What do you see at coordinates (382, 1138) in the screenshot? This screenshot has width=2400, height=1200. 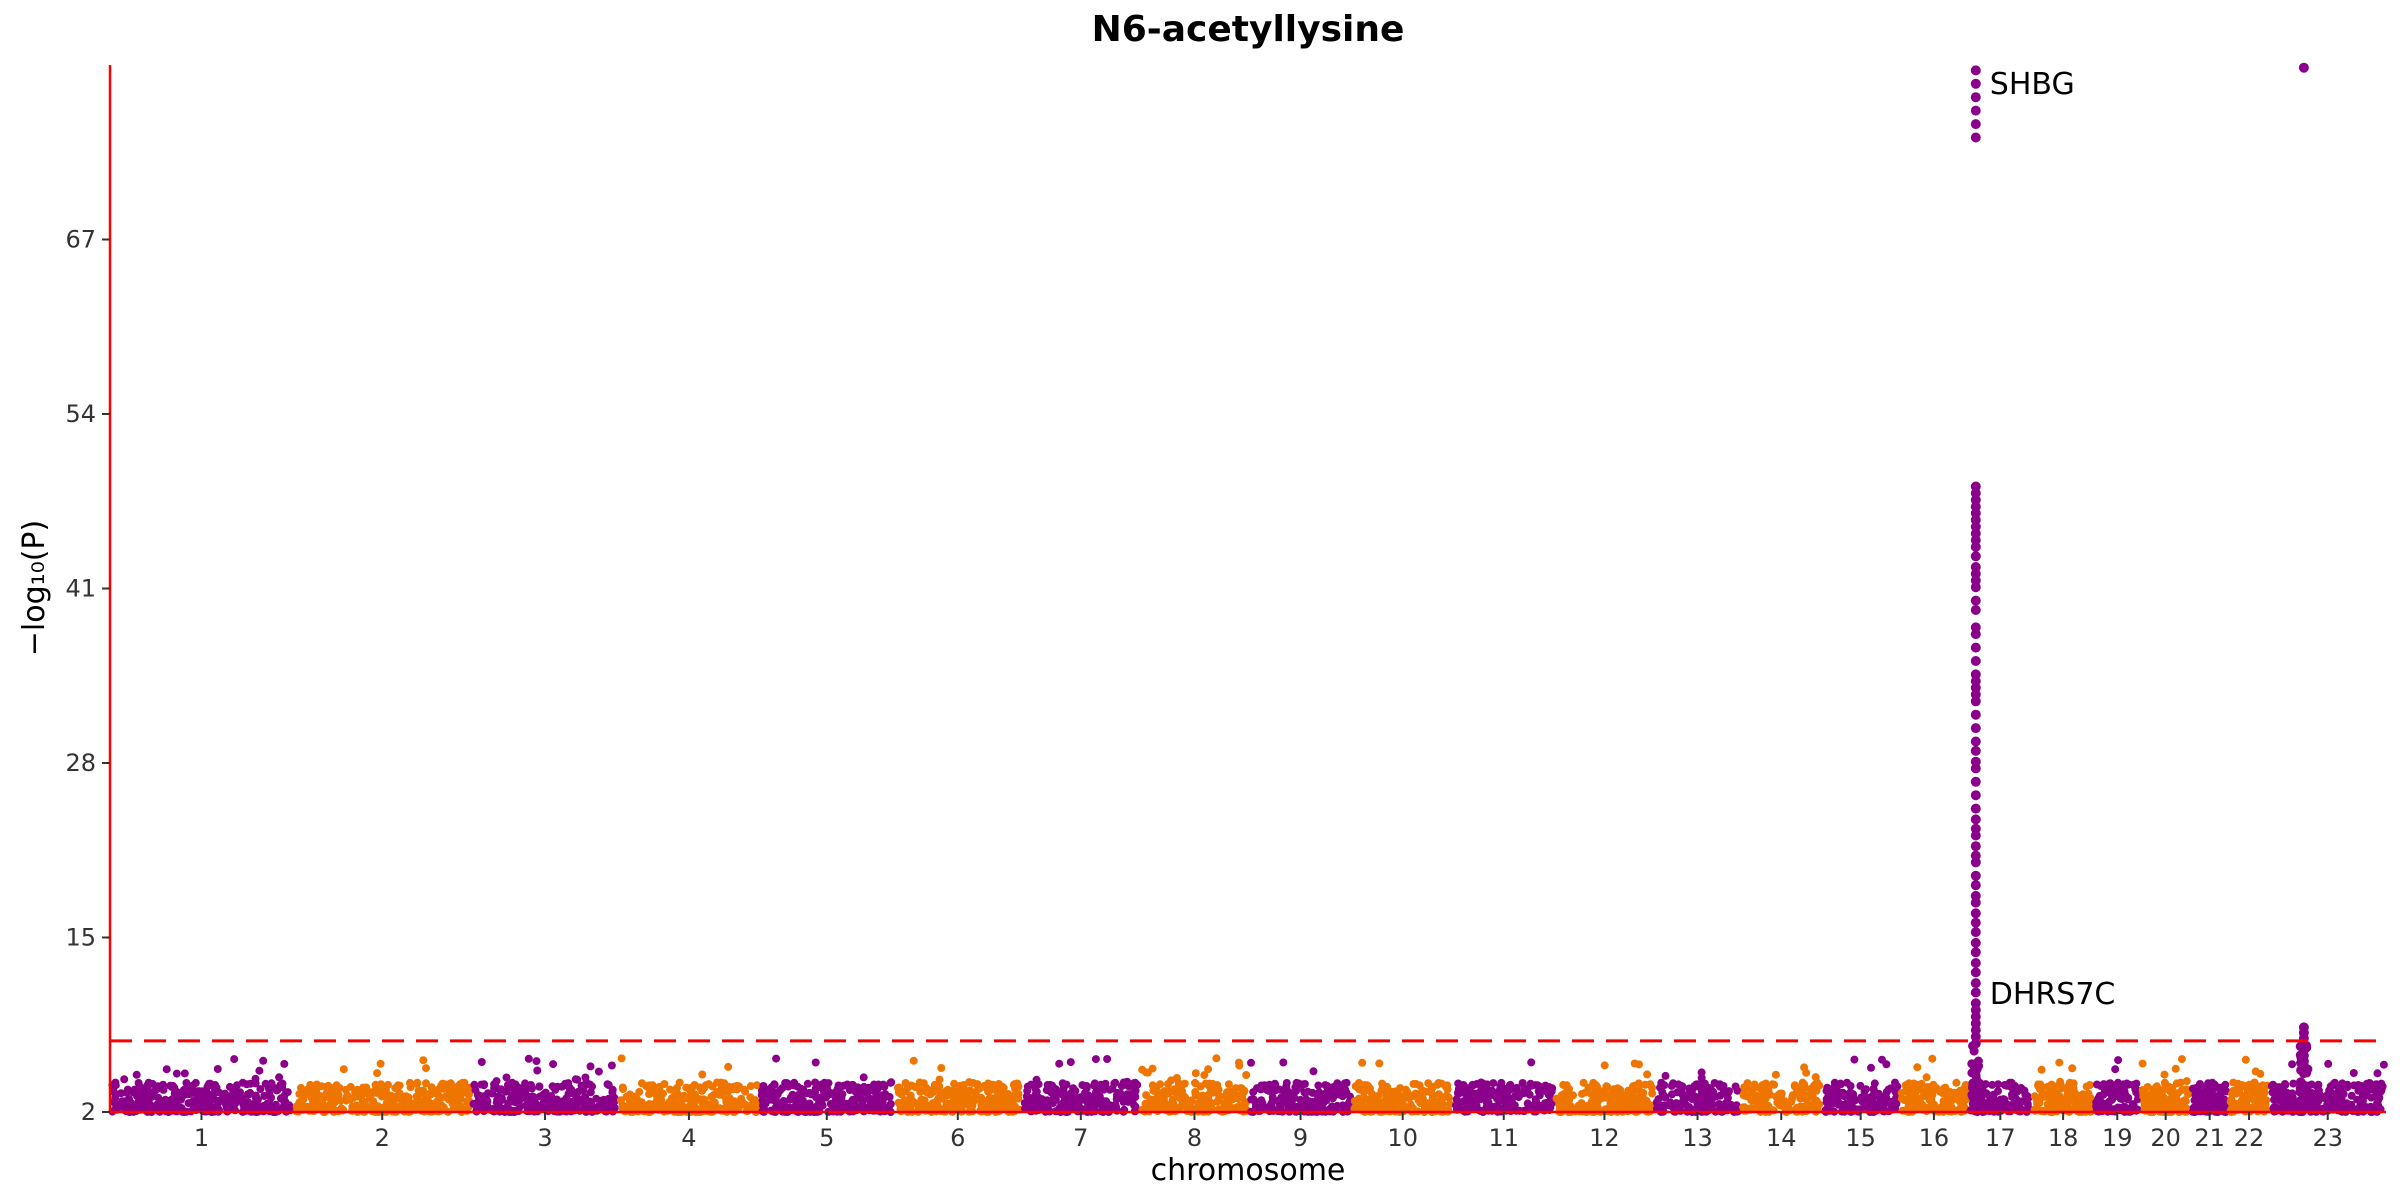 I see `x-tick-label-2: 2` at bounding box center [382, 1138].